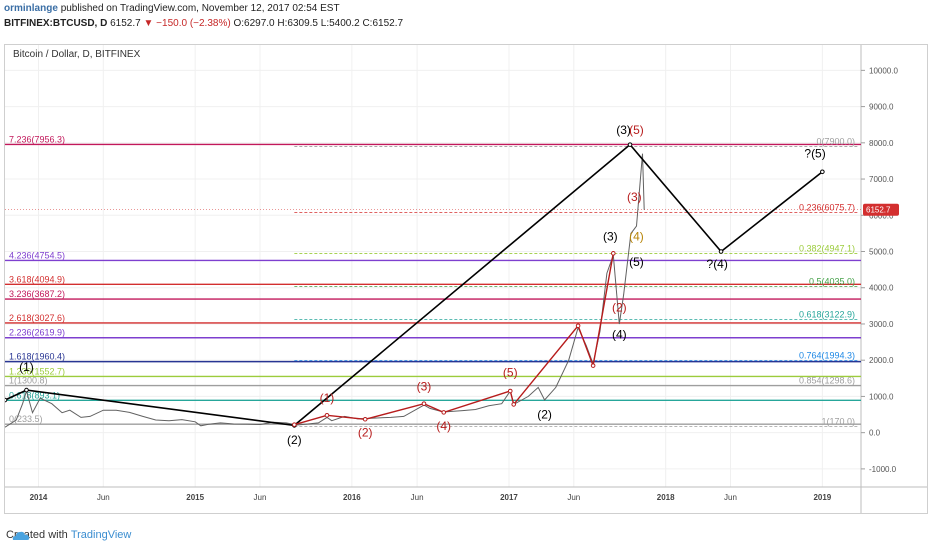 The image size is (932, 550). I want to click on fib-retracement-label: 0.5(4035.0), so click(832, 281).